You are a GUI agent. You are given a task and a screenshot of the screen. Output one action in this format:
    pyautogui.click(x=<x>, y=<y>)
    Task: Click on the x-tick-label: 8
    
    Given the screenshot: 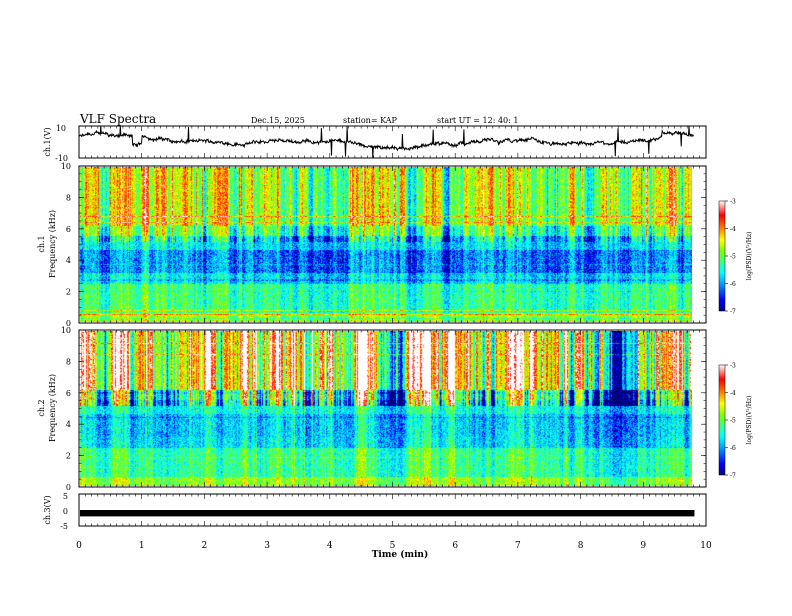 What is the action you would take?
    pyautogui.click(x=581, y=546)
    